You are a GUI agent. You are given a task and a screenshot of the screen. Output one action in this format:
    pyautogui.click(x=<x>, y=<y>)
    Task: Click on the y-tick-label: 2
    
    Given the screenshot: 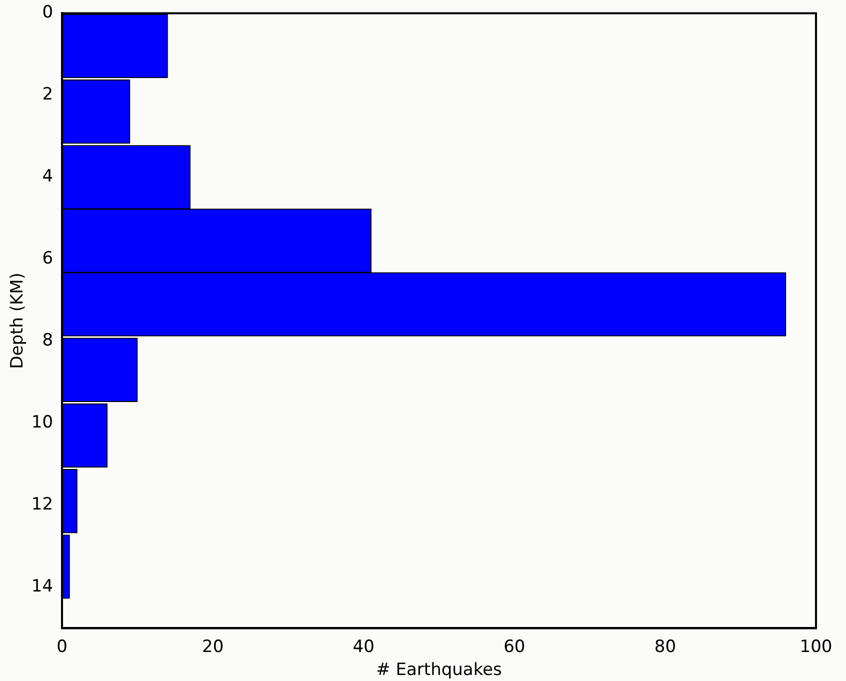 What is the action you would take?
    pyautogui.click(x=48, y=94)
    